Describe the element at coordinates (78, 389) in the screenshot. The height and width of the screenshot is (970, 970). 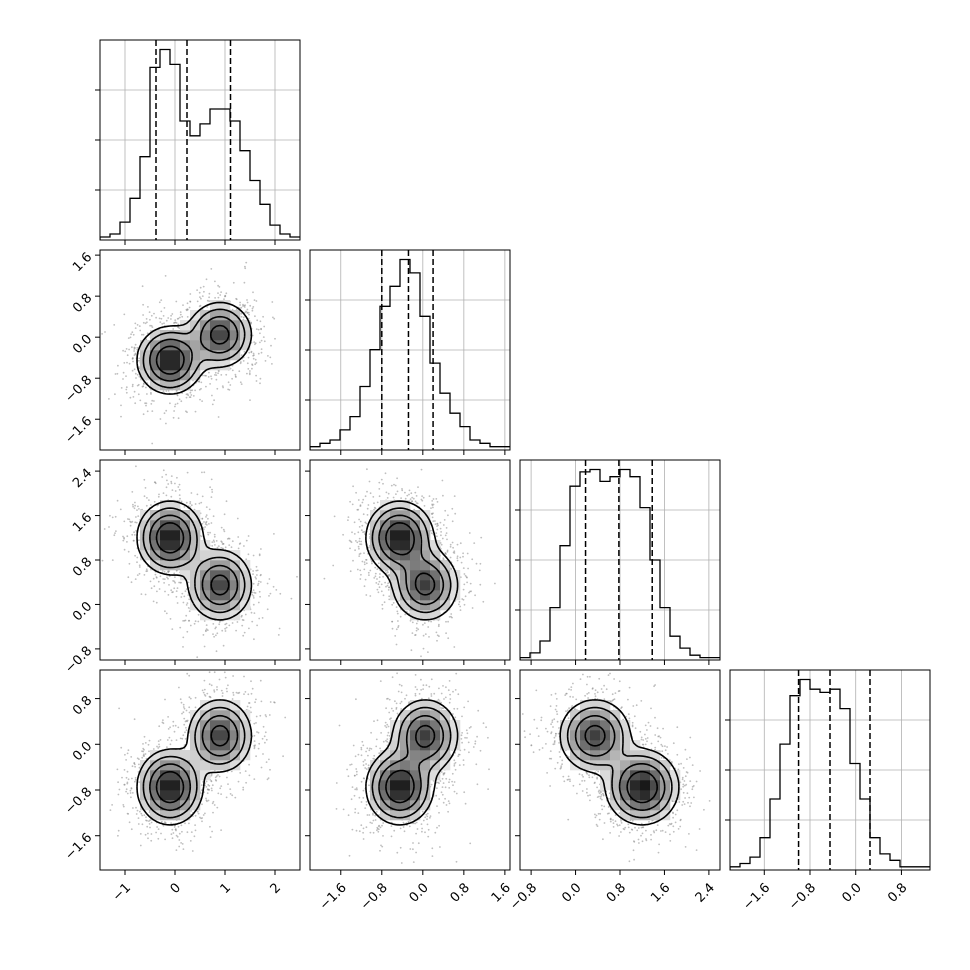
I see `y-tick-label: −0.8` at that location.